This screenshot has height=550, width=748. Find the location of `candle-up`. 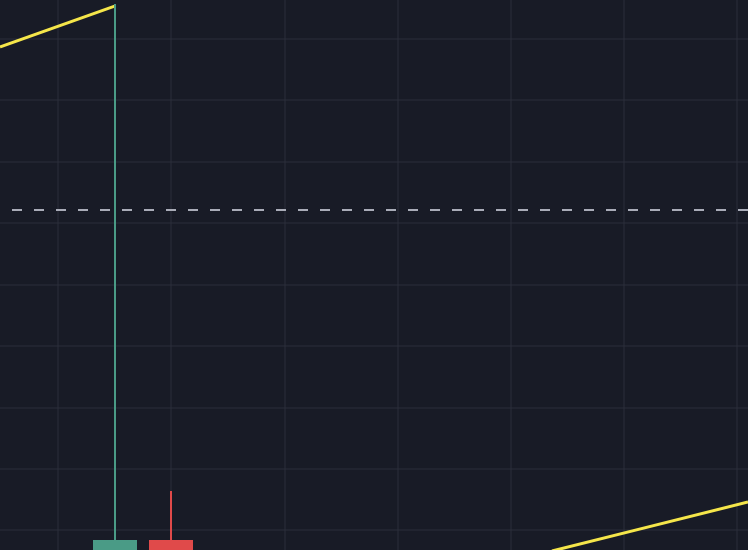

candle-up is located at coordinates (115, 277).